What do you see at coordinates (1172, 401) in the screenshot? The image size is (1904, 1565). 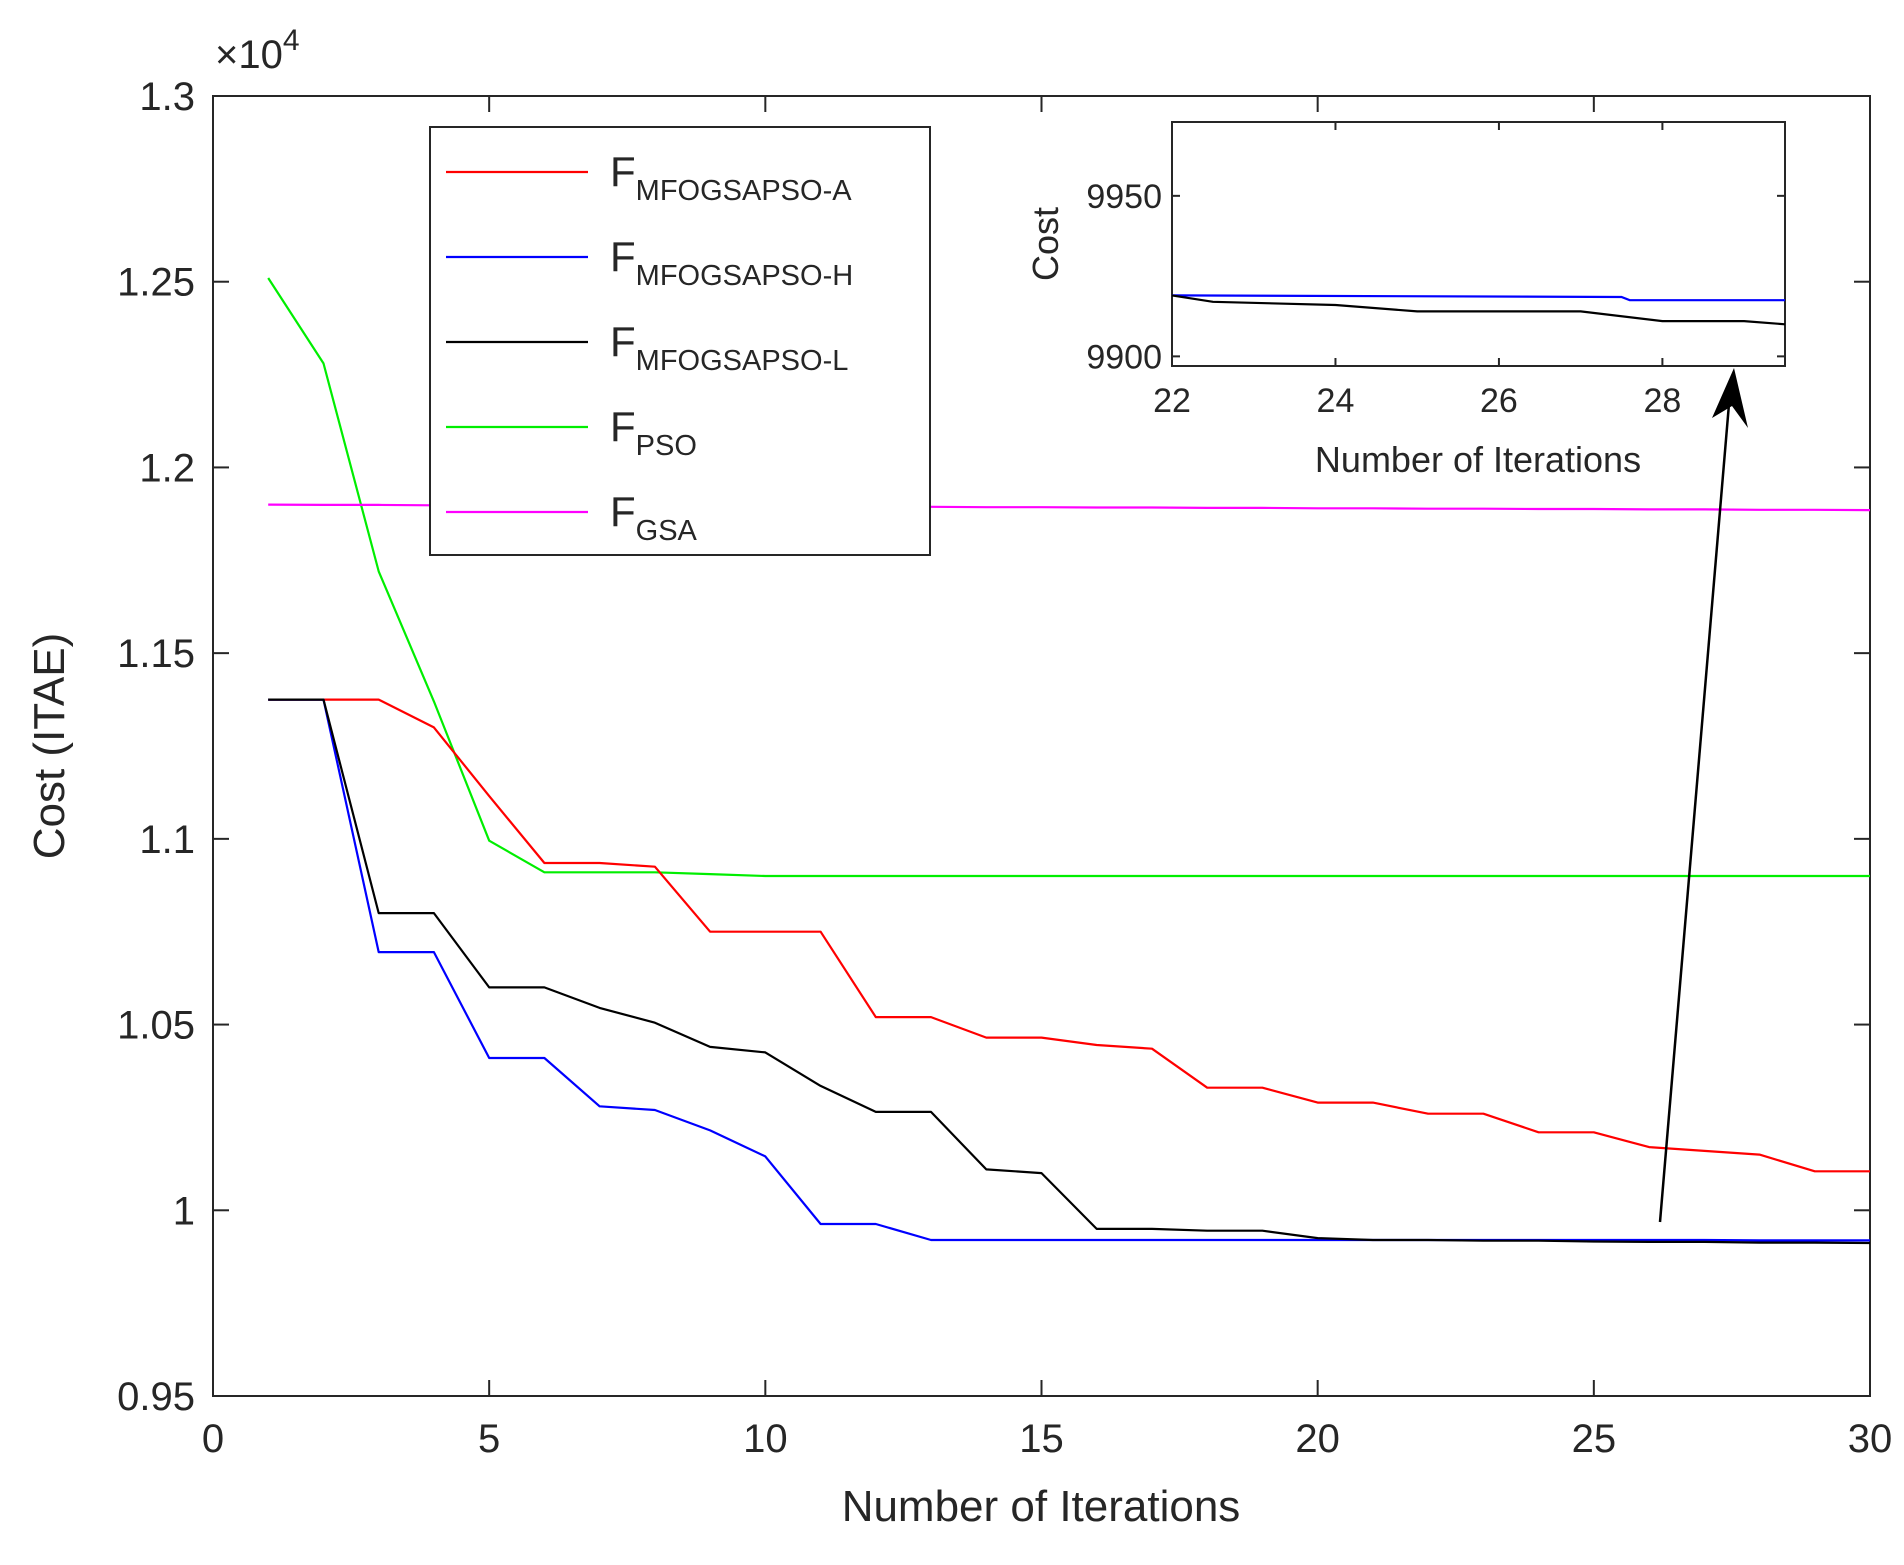 I see `inset-x-tick-label: 22` at bounding box center [1172, 401].